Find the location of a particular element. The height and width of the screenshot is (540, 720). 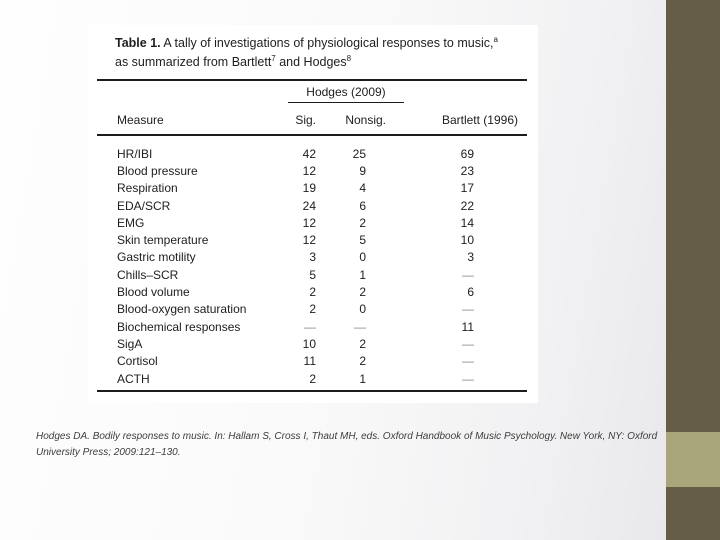

cell-measure: ACTH is located at coordinates (133, 378).